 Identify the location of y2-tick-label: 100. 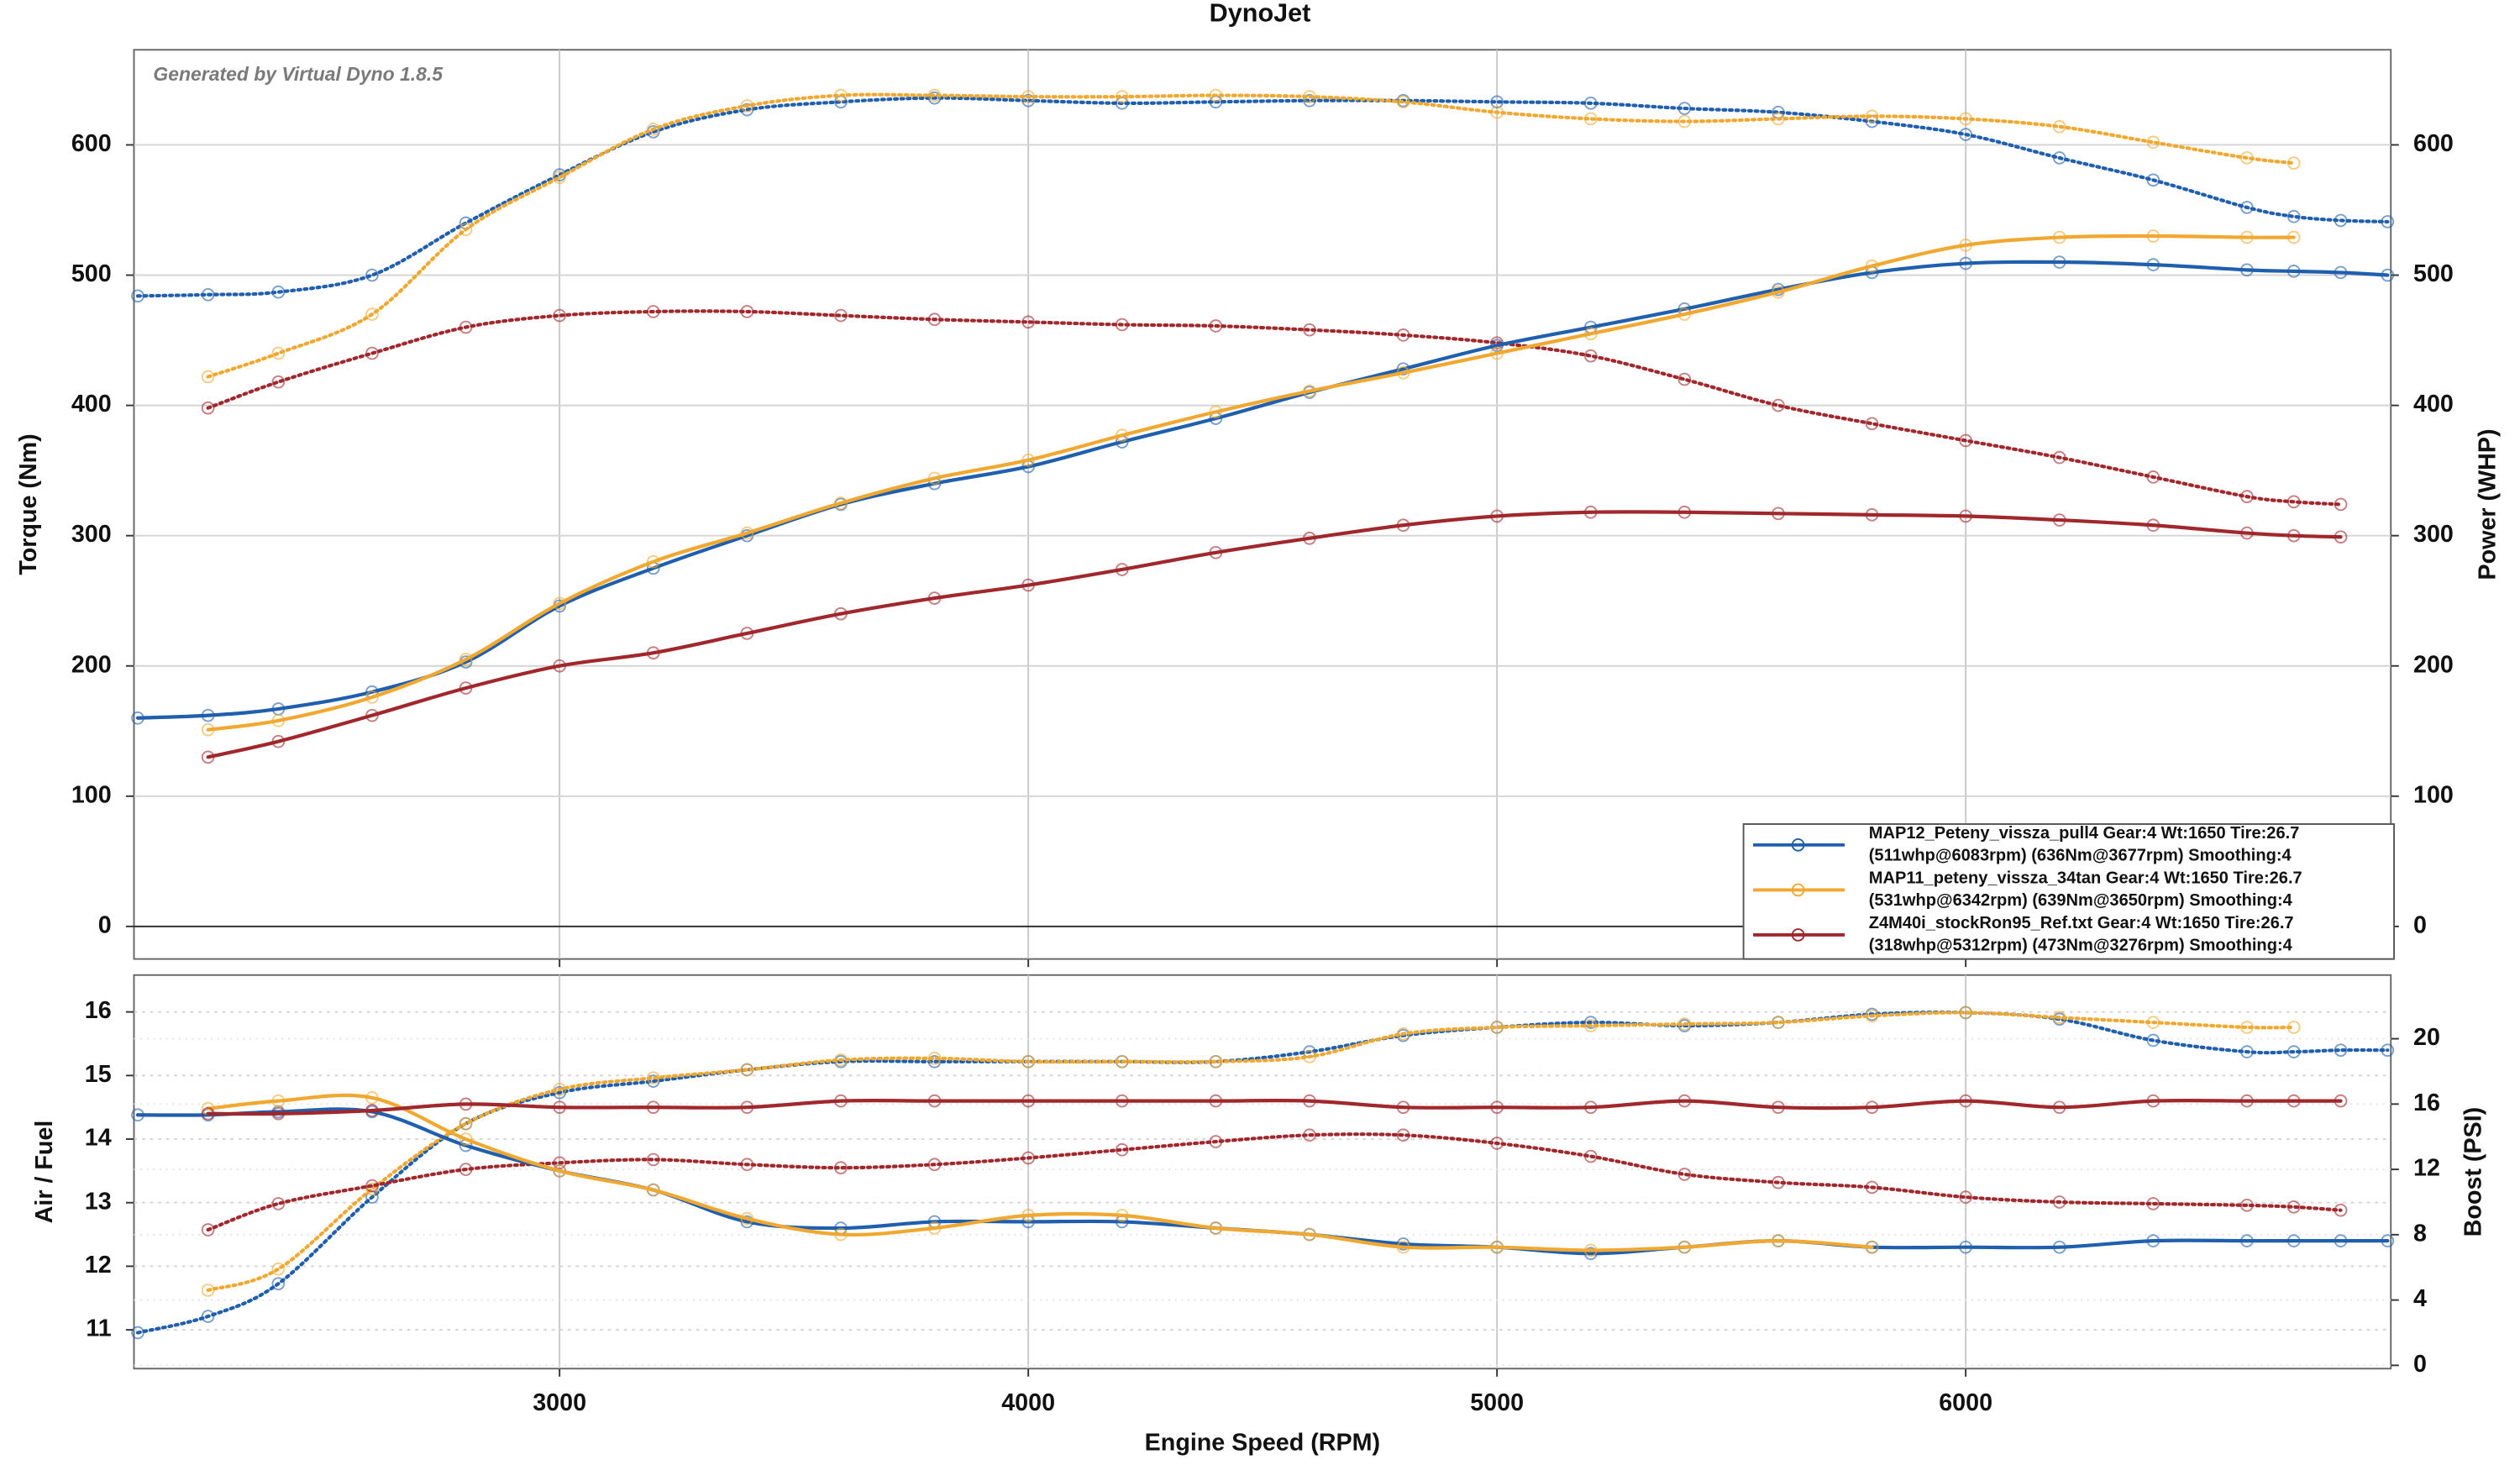
(2433, 794).